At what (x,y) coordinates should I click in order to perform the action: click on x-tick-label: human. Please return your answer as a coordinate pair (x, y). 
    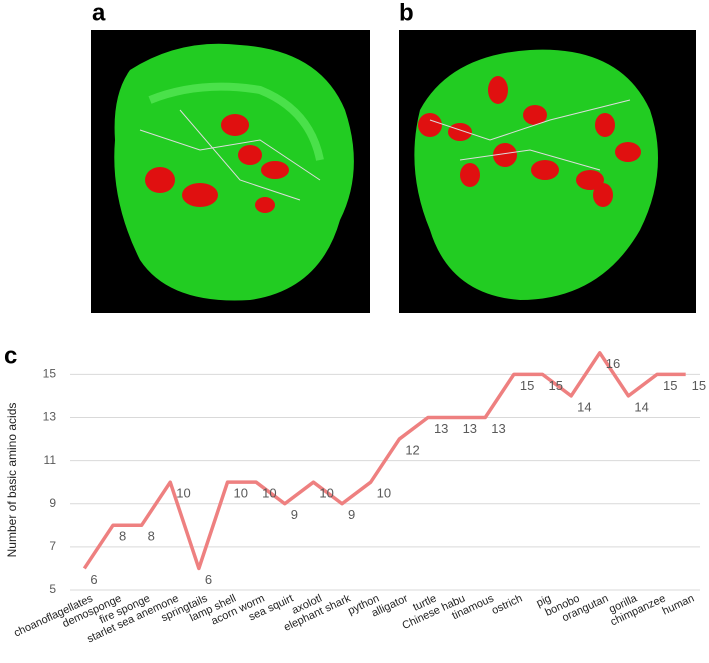
    Looking at the image, I should click on (679, 604).